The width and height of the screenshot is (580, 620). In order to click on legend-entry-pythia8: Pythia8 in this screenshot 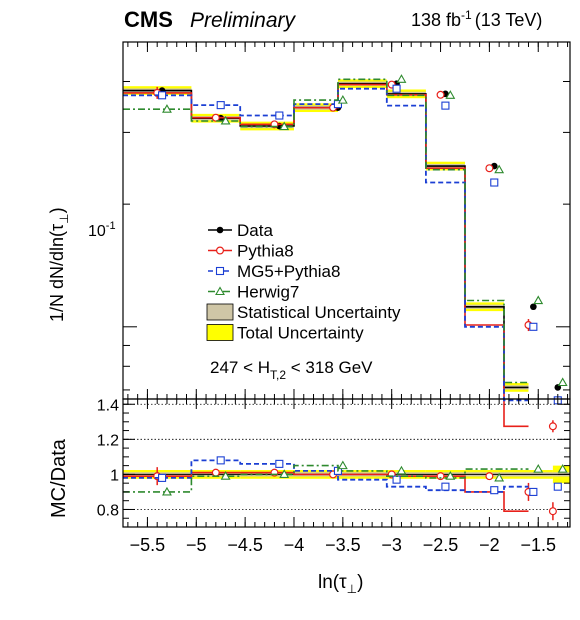, I will do `click(251, 251)`.